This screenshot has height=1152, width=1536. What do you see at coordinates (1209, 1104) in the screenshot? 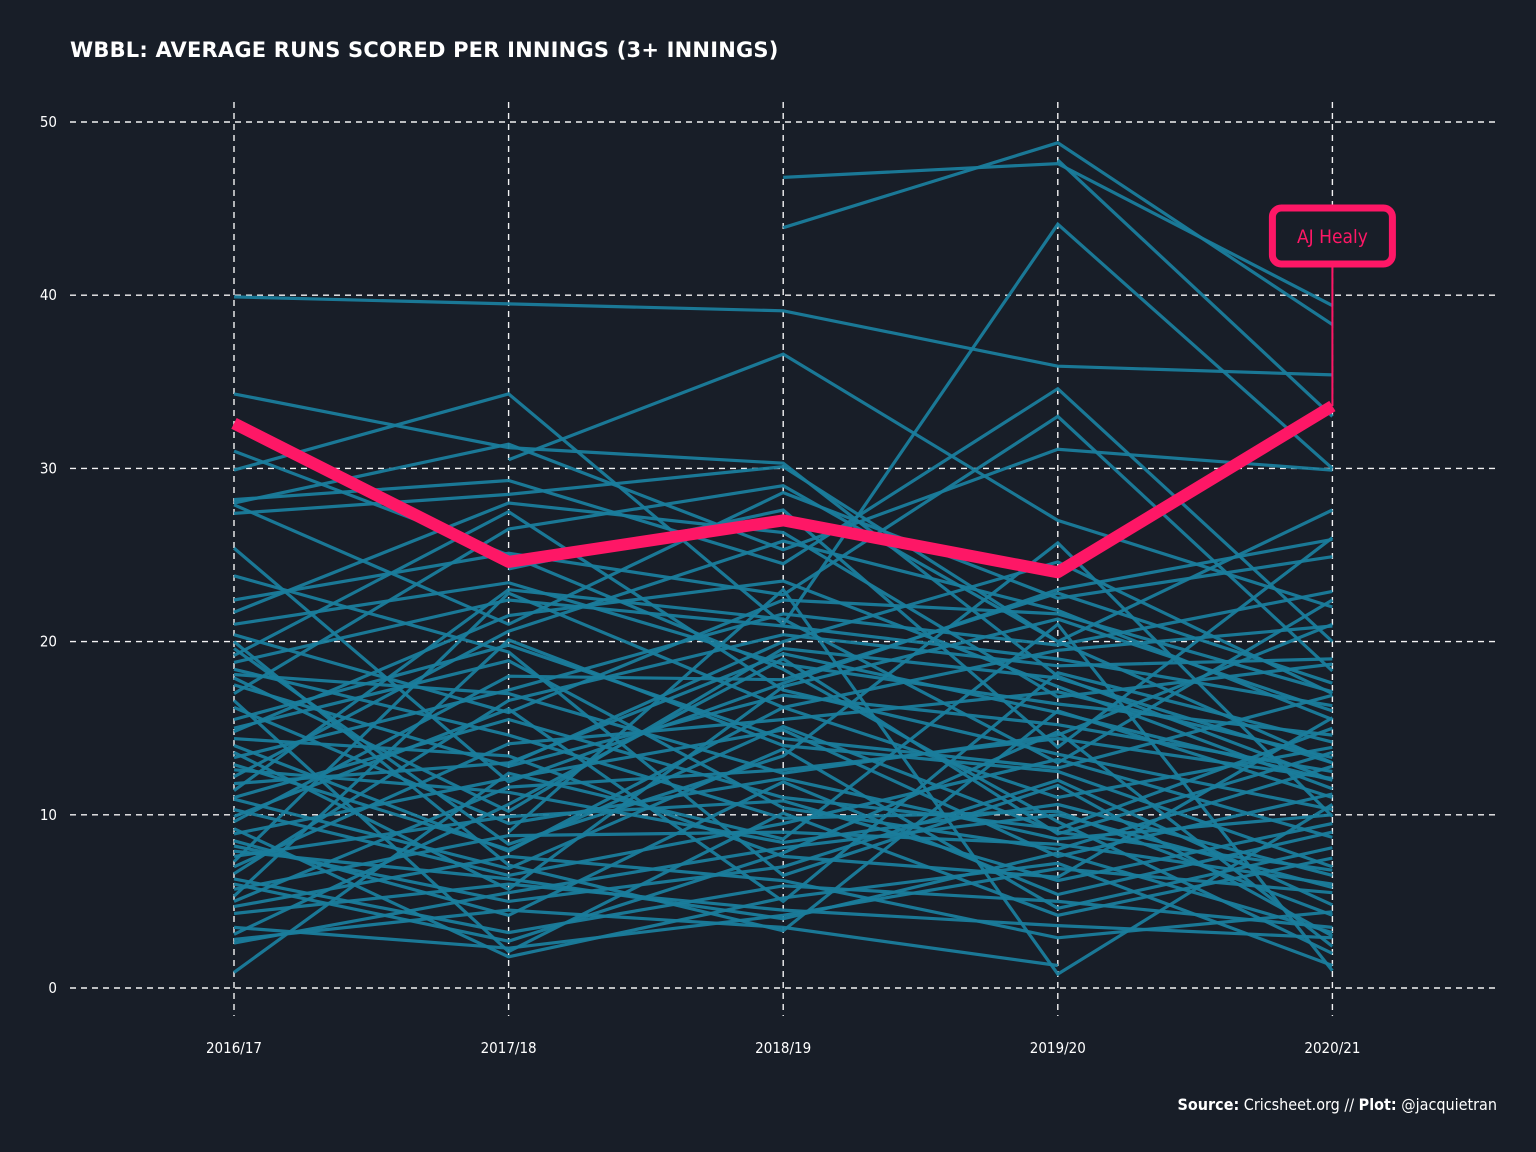
I see `caption-source-label: Source:` at bounding box center [1209, 1104].